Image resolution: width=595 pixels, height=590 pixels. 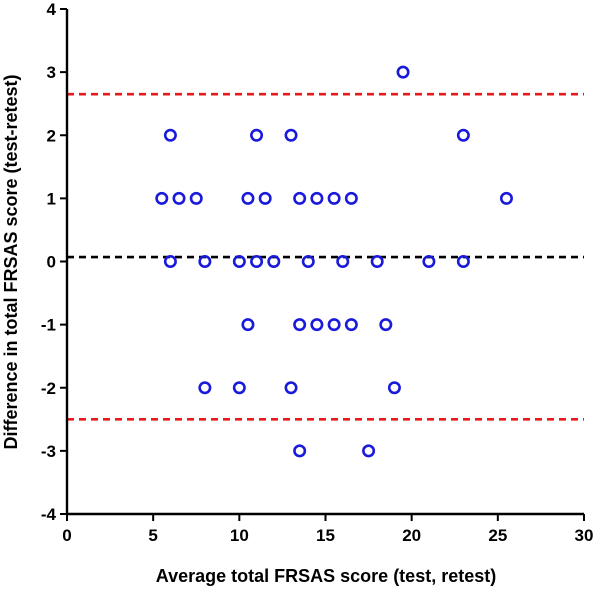 I want to click on y-tick-label: -4, so click(x=49, y=514).